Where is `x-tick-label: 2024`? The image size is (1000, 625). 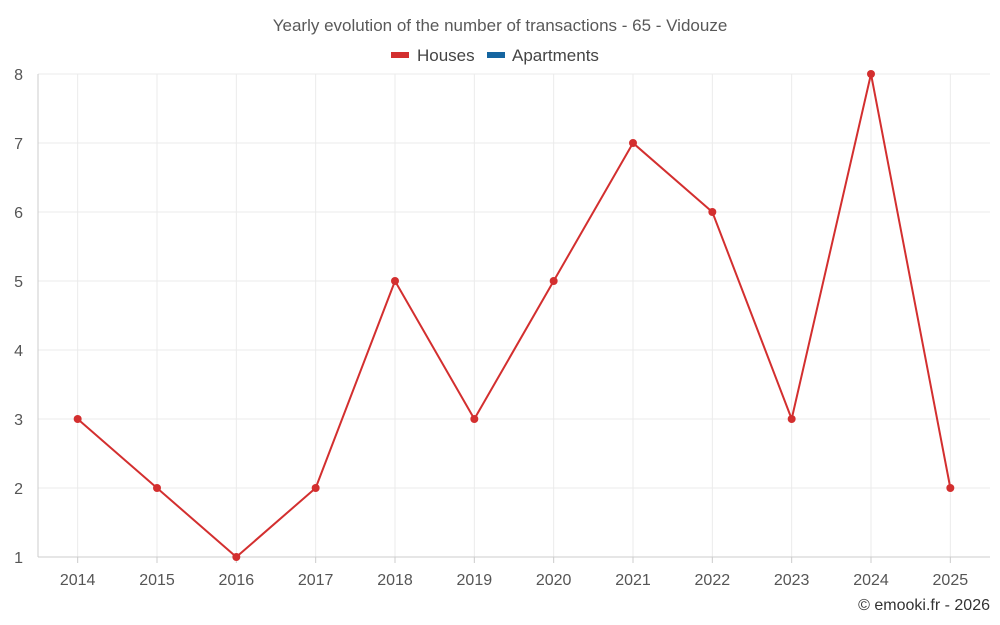
x-tick-label: 2024 is located at coordinates (871, 580).